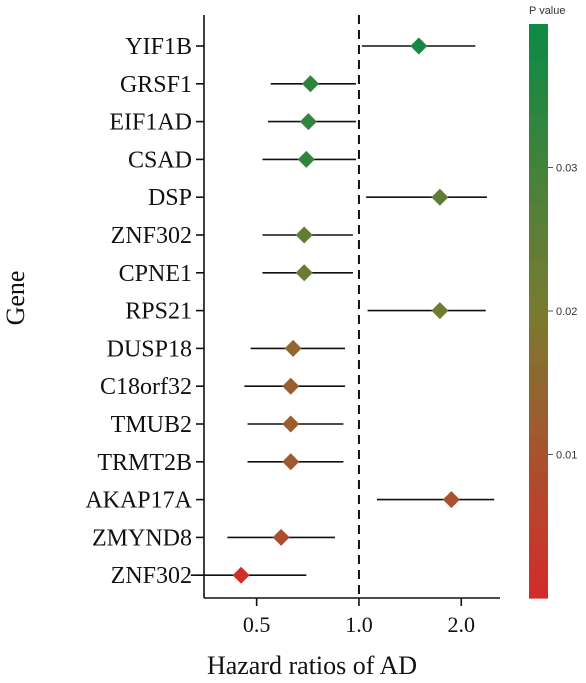  Describe the element at coordinates (160, 160) in the screenshot. I see `gene-label: CSAD` at that location.